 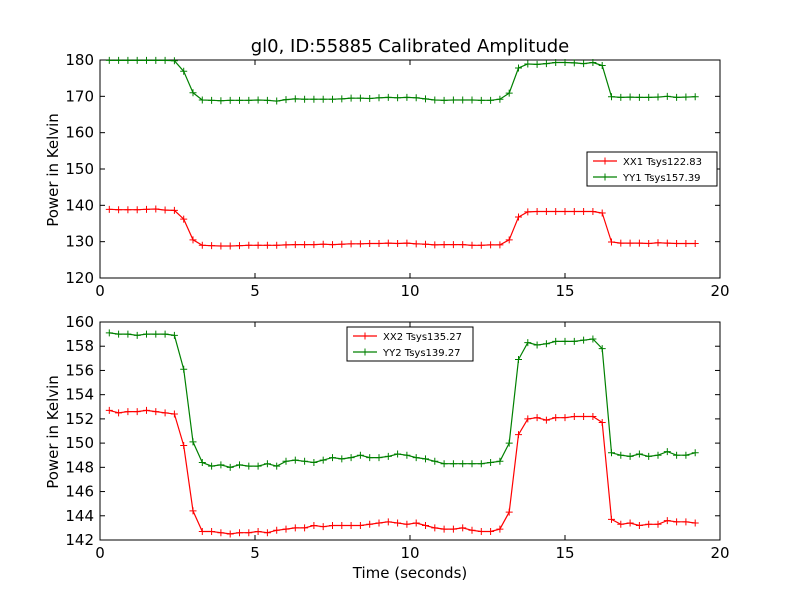 I want to click on top-ytick-label: 180, so click(x=79, y=60).